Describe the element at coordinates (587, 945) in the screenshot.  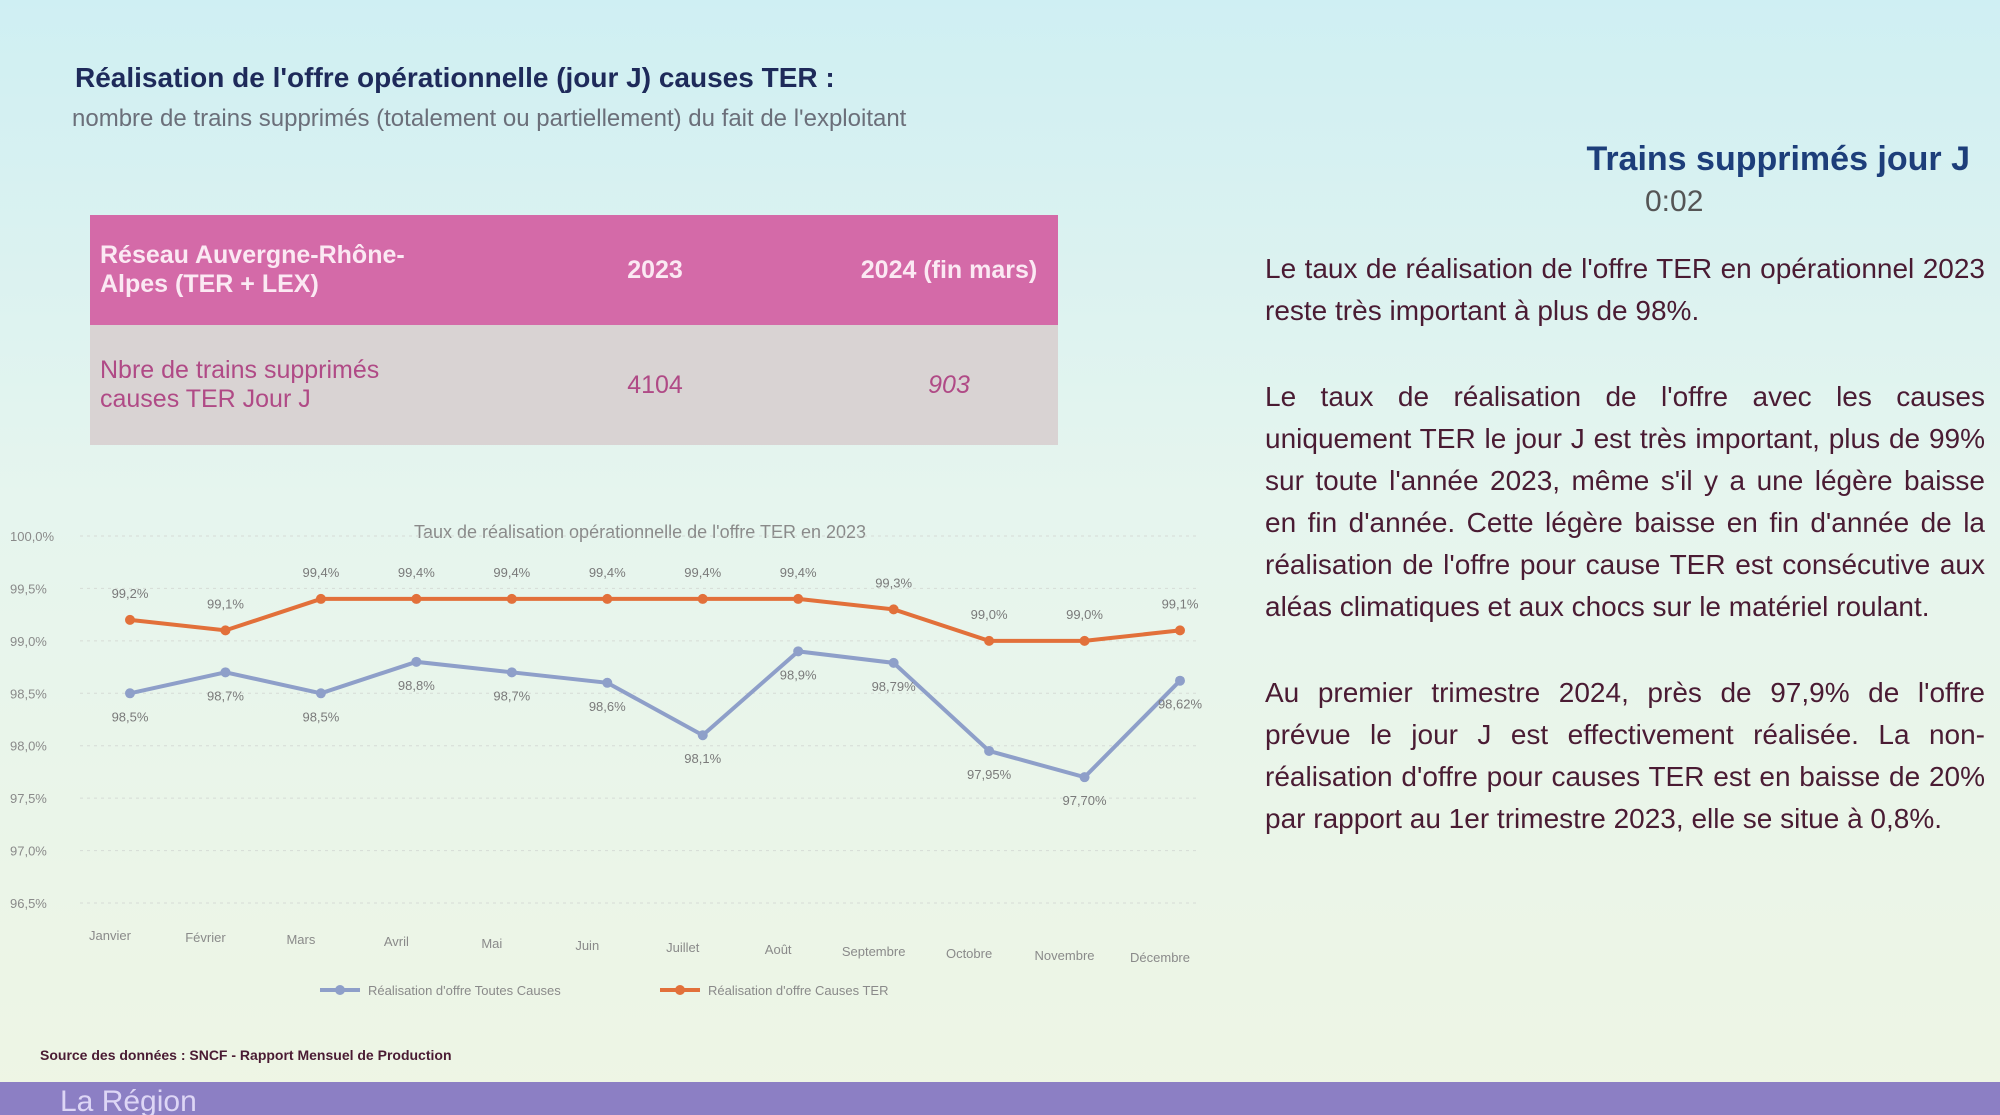
I see `x-tick-label: Juin` at that location.